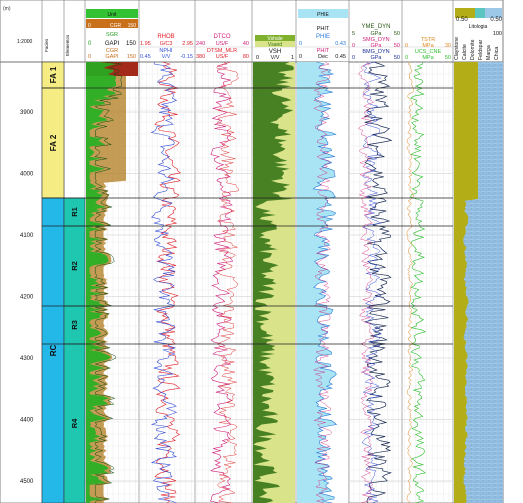 The width and height of the screenshot is (523, 503). I want to click on svg-text: 1.95, so click(145, 44).